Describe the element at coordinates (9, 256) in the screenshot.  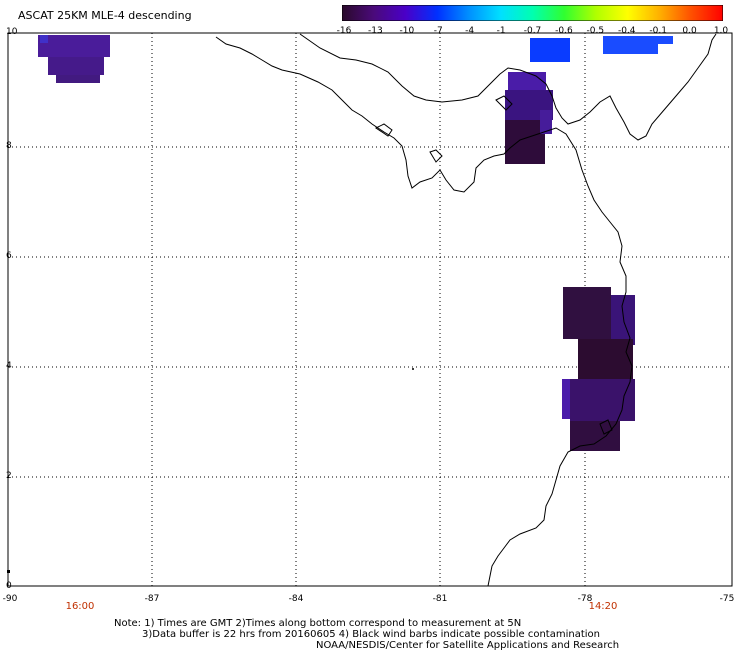
I see `lat-label: 6` at that location.